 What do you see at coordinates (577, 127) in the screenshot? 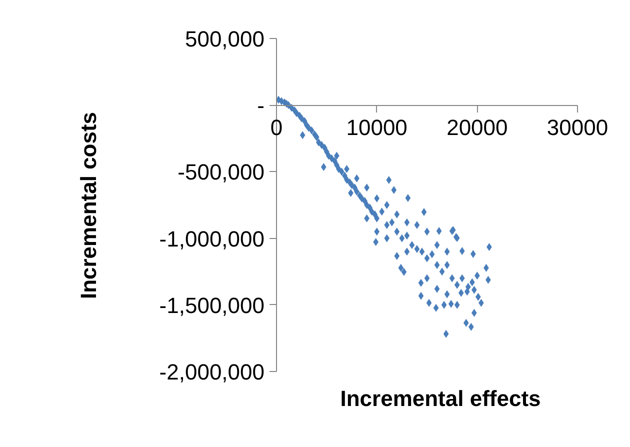
I see `x-tick-label: 30000` at bounding box center [577, 127].